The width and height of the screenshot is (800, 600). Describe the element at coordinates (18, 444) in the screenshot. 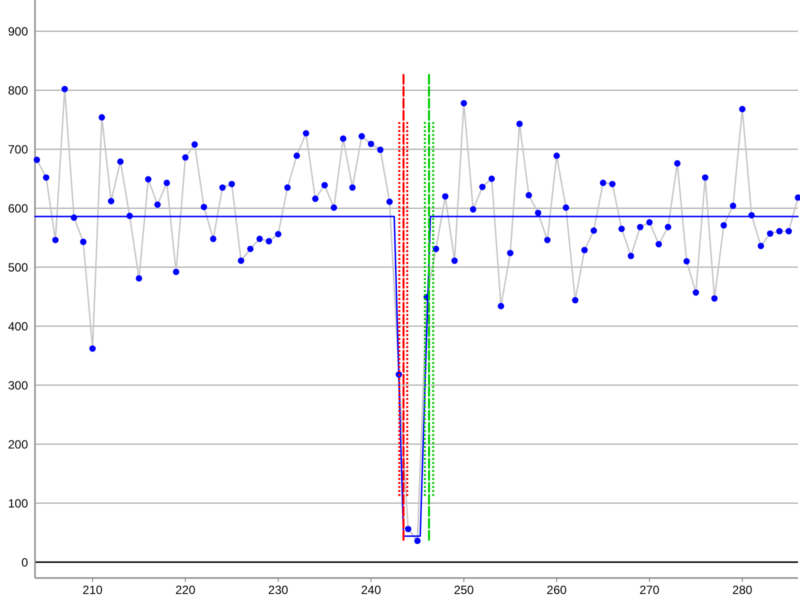

I see `y-tick-label: 200` at that location.